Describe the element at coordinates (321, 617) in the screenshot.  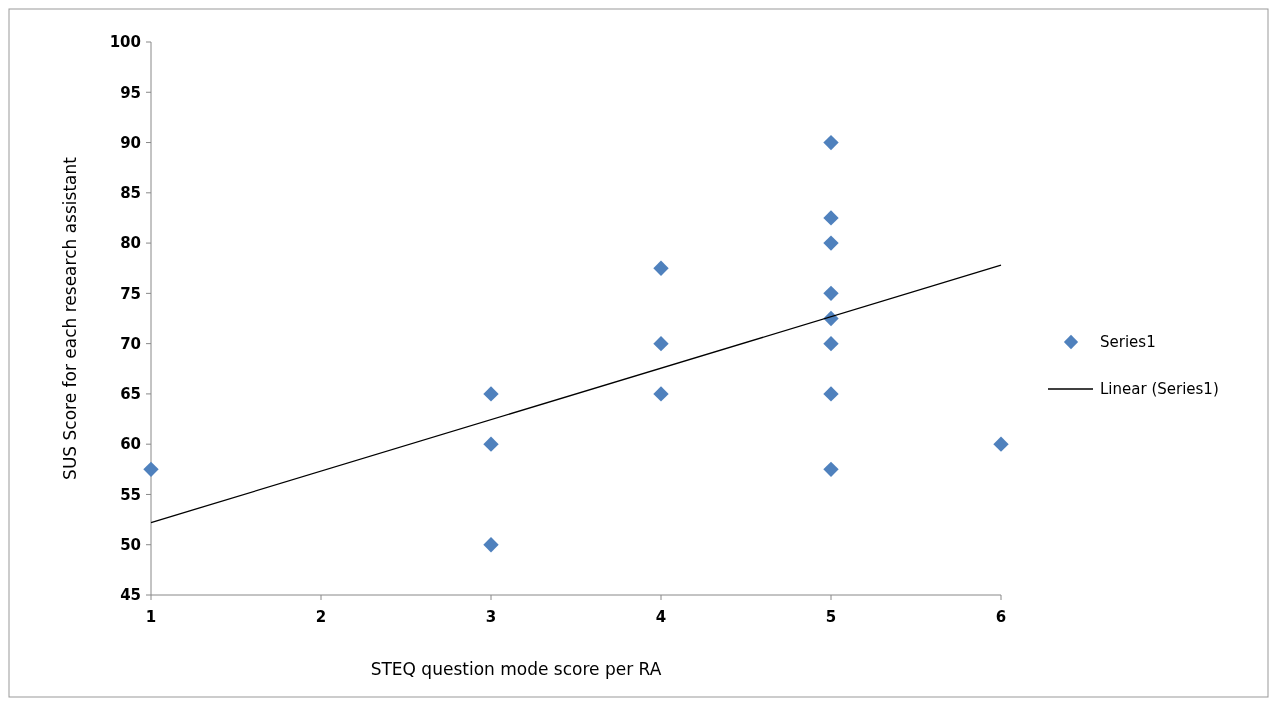
I see `x-tick-label: 2` at that location.